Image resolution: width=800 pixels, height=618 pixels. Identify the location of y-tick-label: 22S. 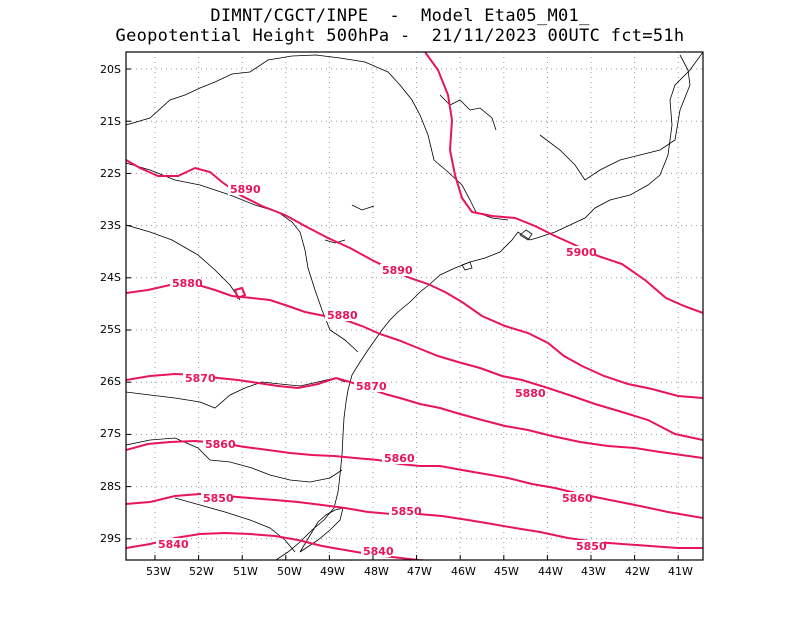
(110, 173).